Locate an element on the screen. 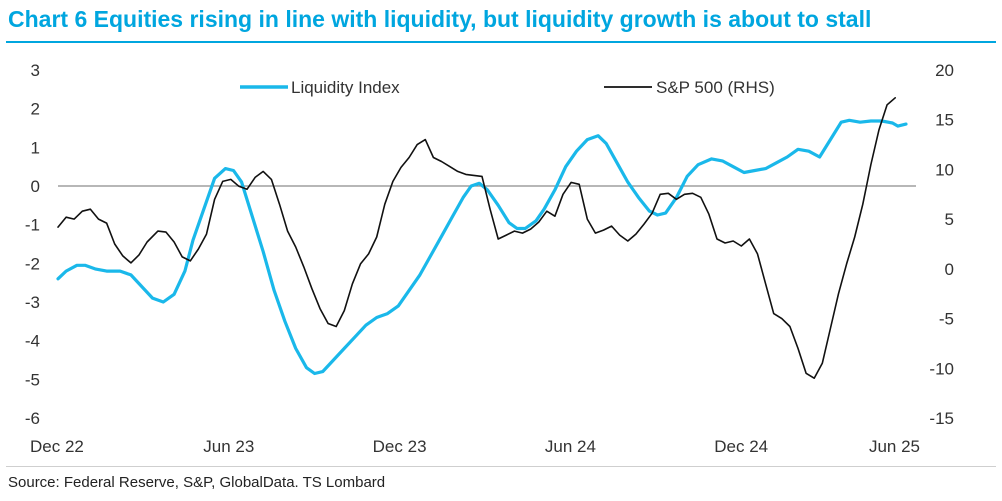 The width and height of the screenshot is (1002, 501). right-tick-label: -15 is located at coordinates (941, 418).